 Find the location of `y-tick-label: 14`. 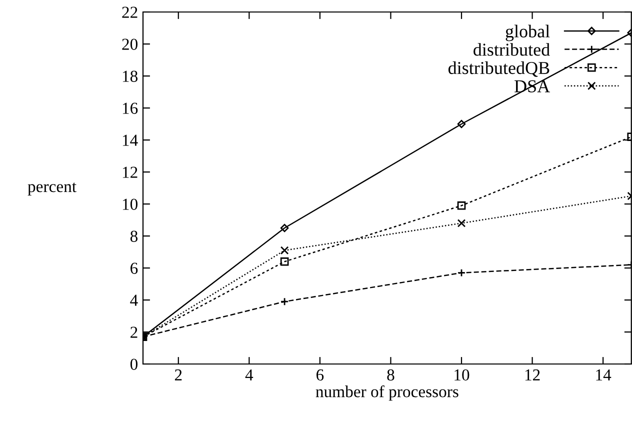

y-tick-label: 14 is located at coordinates (130, 140).